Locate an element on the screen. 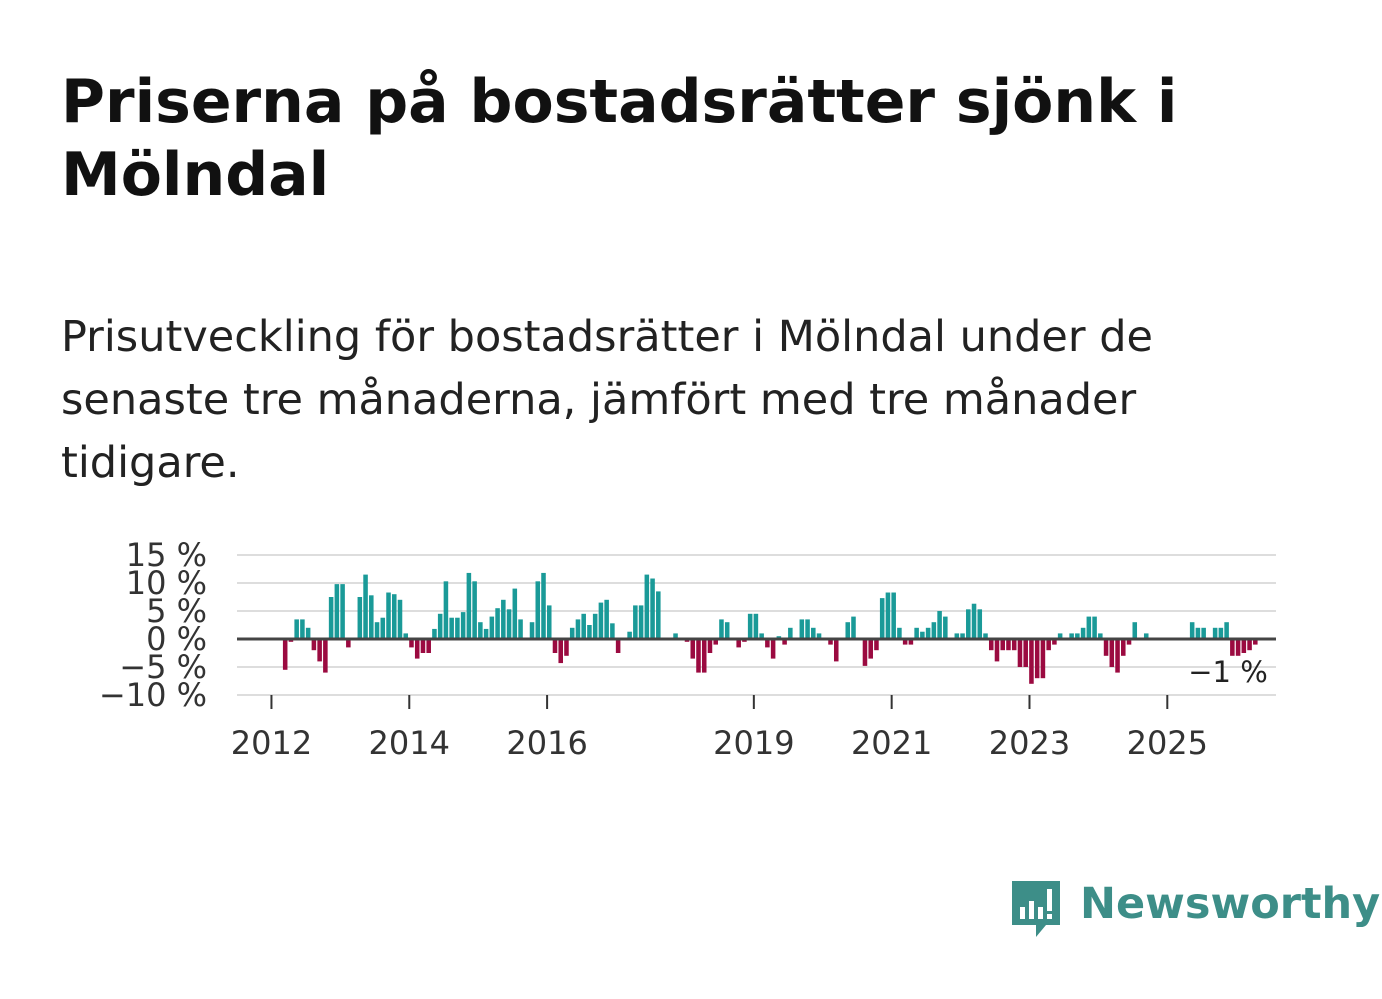  x-tick-label: 2016 is located at coordinates (546, 743).